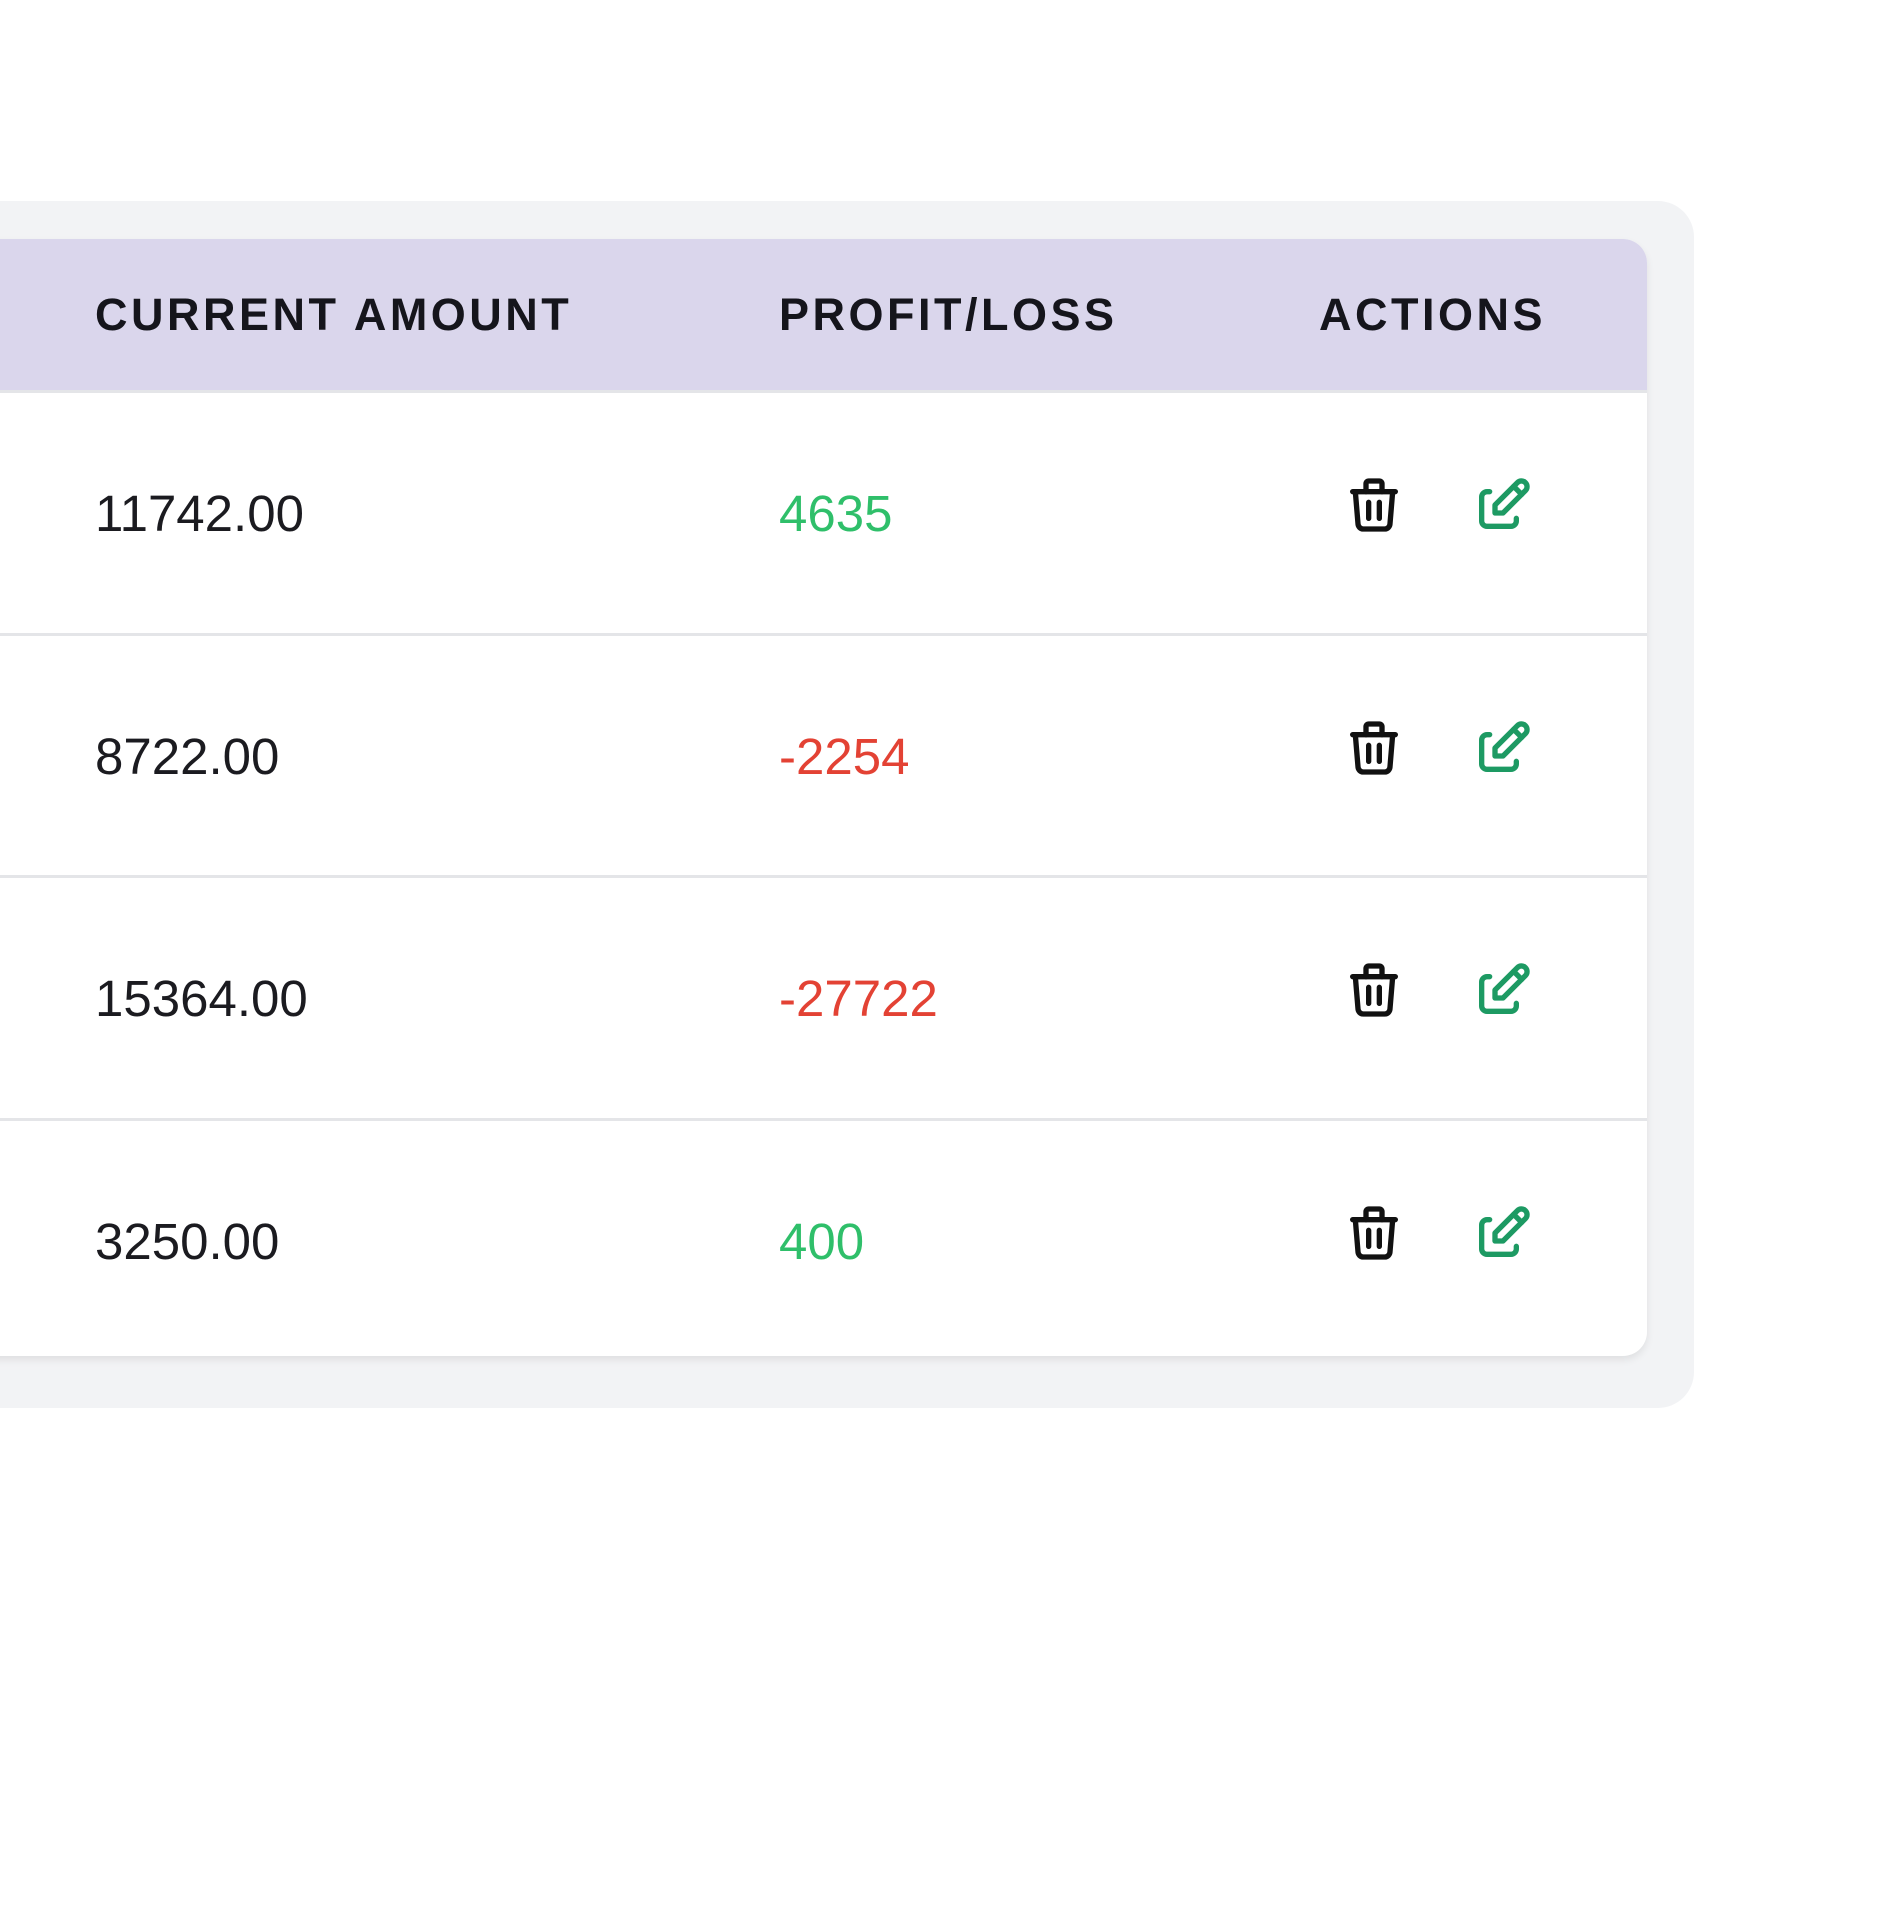 The width and height of the screenshot is (1892, 1908). I want to click on table-row: 15364.00 -27722, so click(823, 996).